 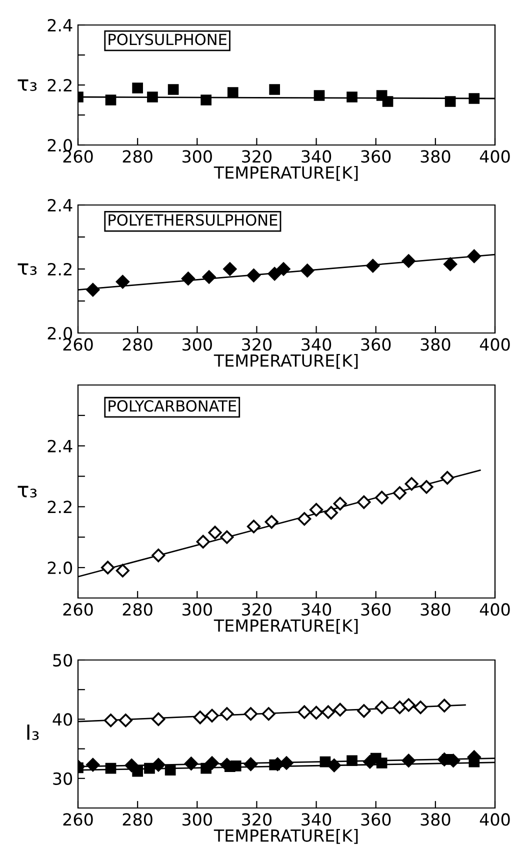 What do you see at coordinates (60, 269) in the screenshot?
I see `y-tick-label: 2.2` at bounding box center [60, 269].